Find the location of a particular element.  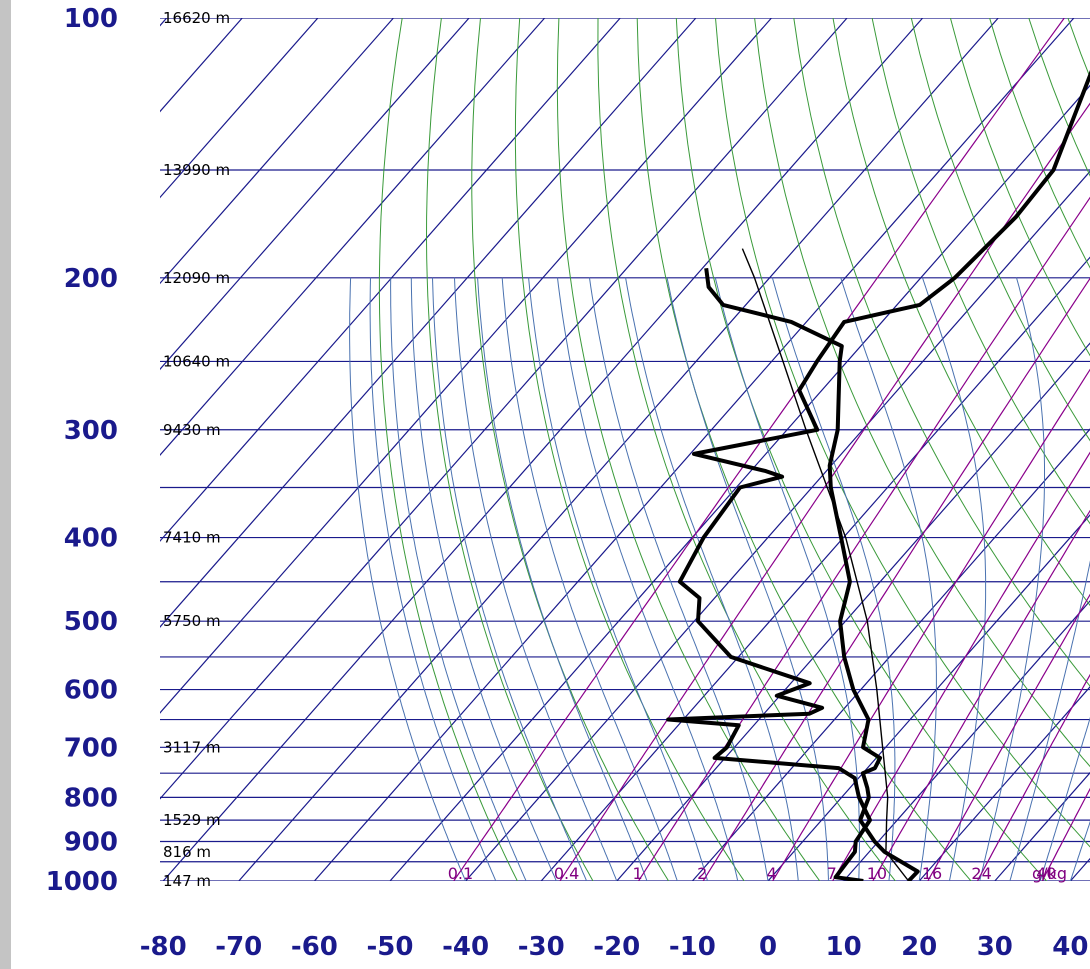

height-label: 1529 m is located at coordinates (192, 820).